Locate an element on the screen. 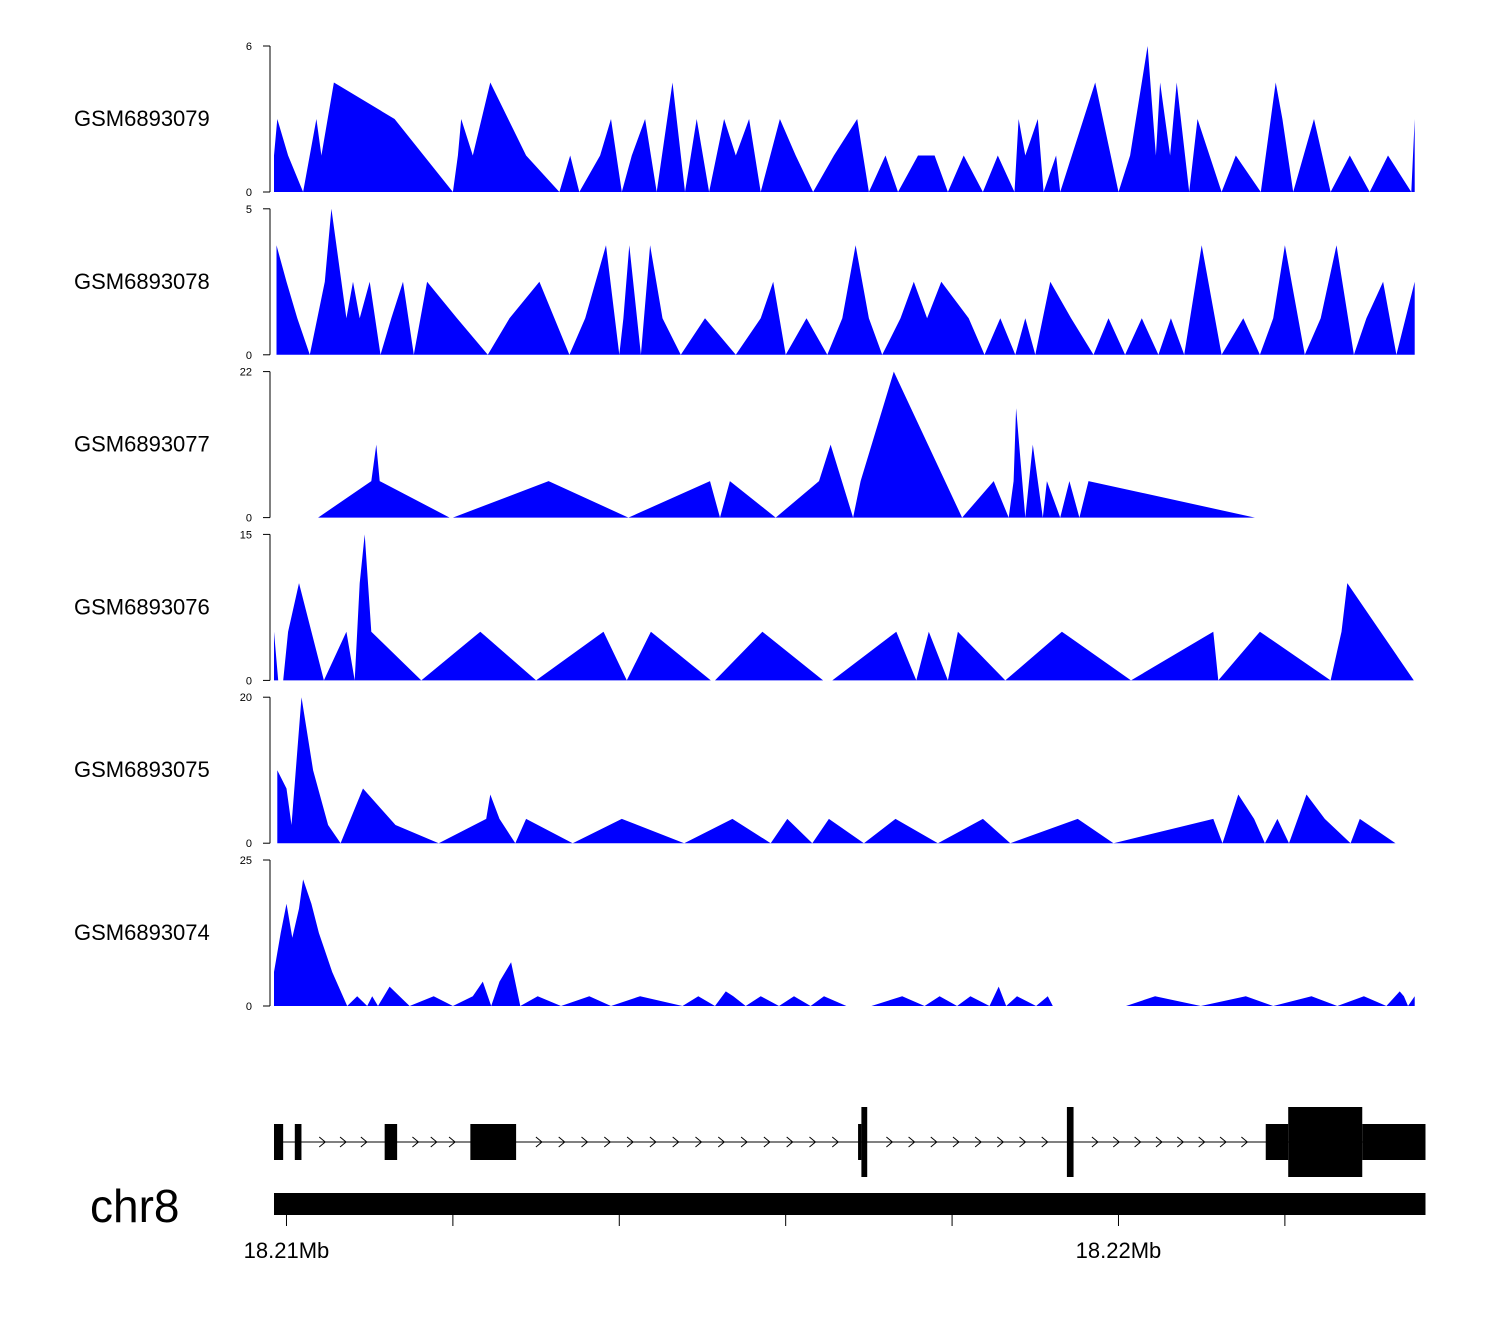 Image resolution: width=1500 pixels, height=1320 pixels. y-axis-max-label: 6 is located at coordinates (249, 47).